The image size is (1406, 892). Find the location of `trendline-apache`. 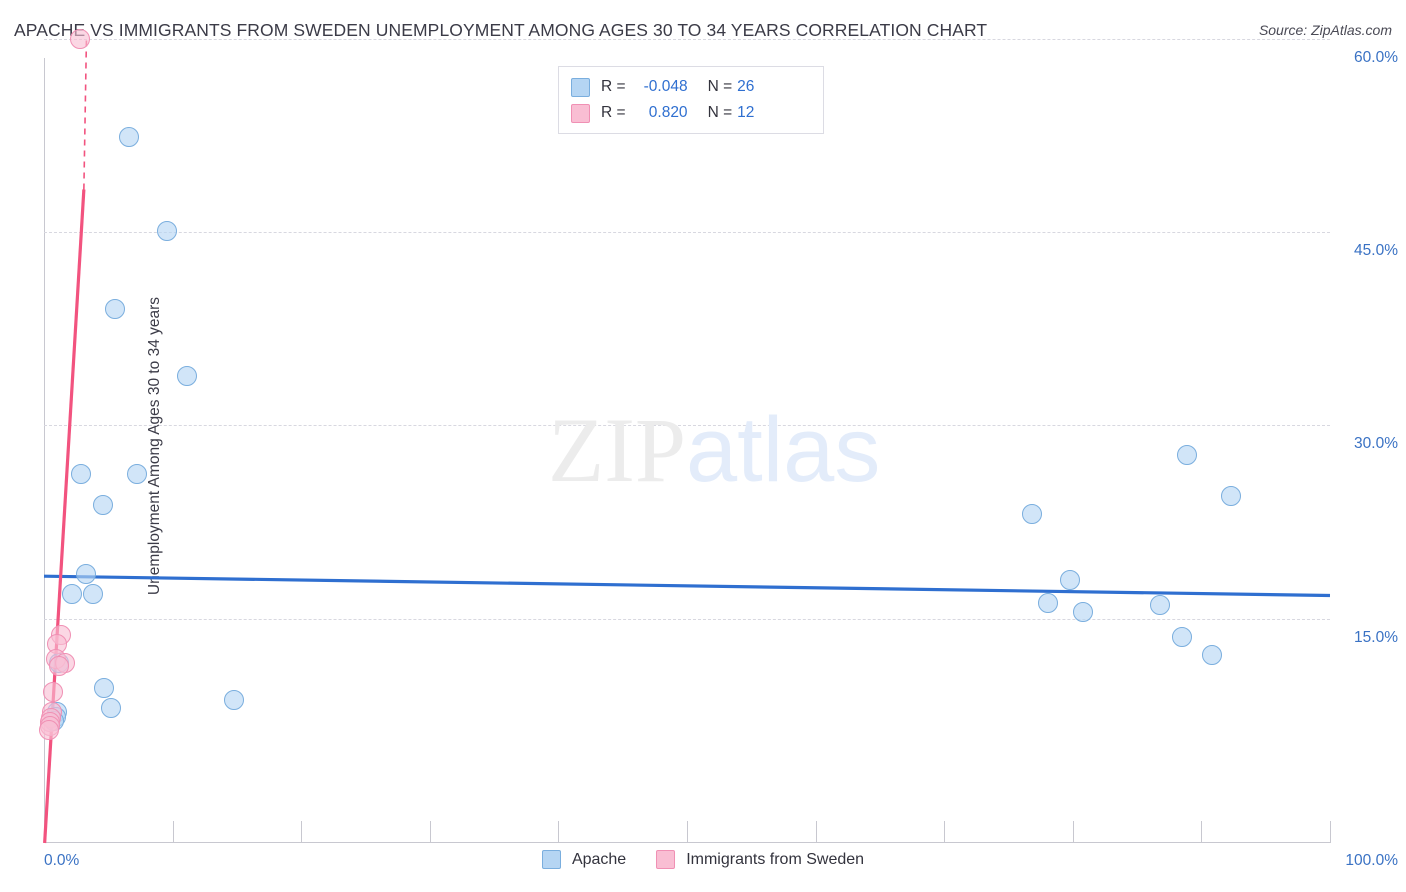

trendline-apache is located at coordinates (687, 586).